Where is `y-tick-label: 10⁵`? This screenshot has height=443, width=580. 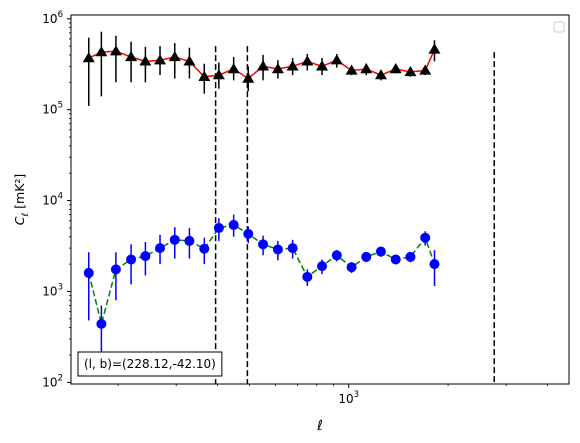
y-tick-label: 10⁵ is located at coordinates (52, 109).